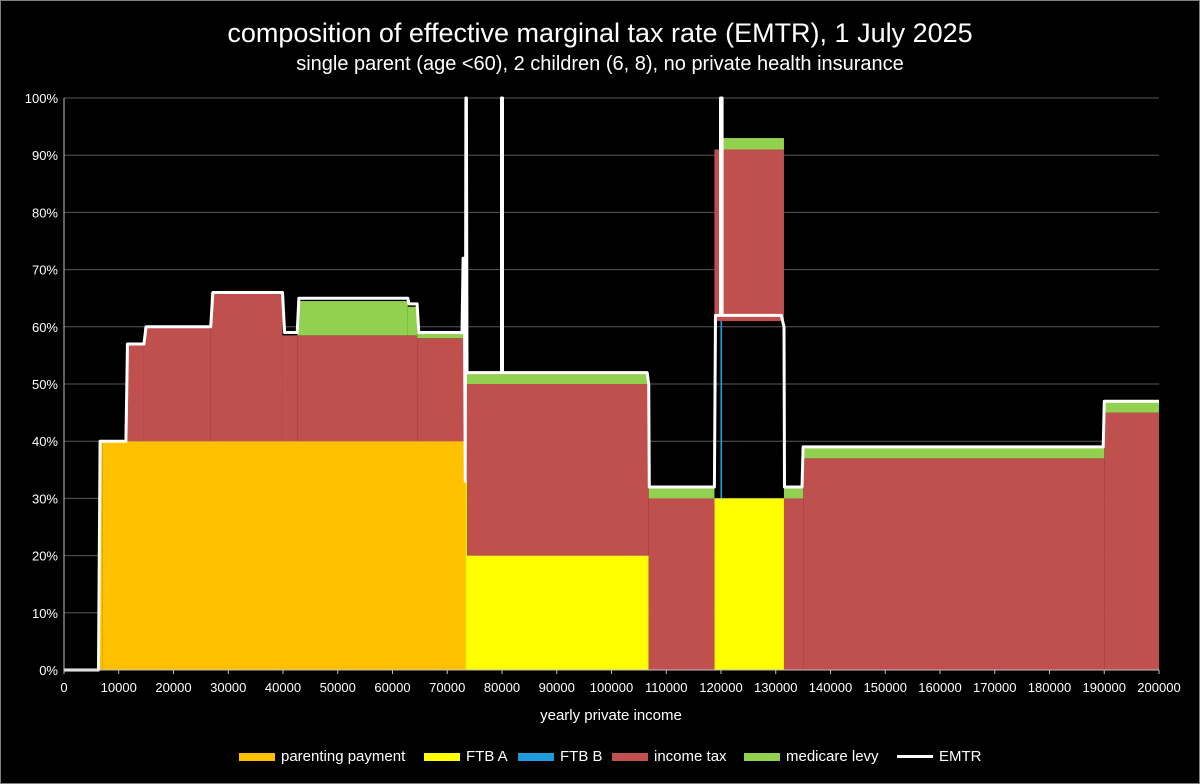  Describe the element at coordinates (915, 756) in the screenshot. I see `legend-swatch-emtr` at that location.